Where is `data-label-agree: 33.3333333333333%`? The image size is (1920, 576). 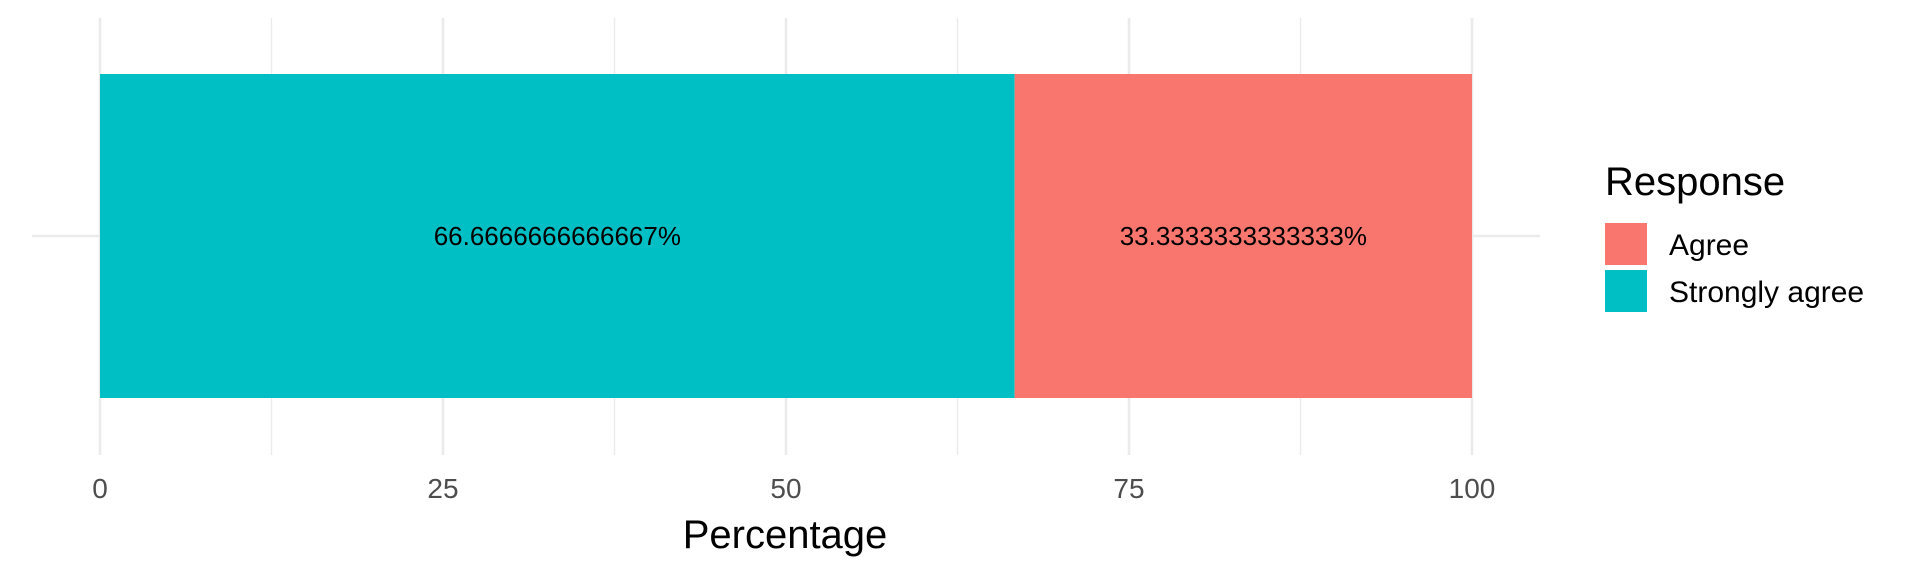
data-label-agree: 33.3333333333333% is located at coordinates (1243, 236).